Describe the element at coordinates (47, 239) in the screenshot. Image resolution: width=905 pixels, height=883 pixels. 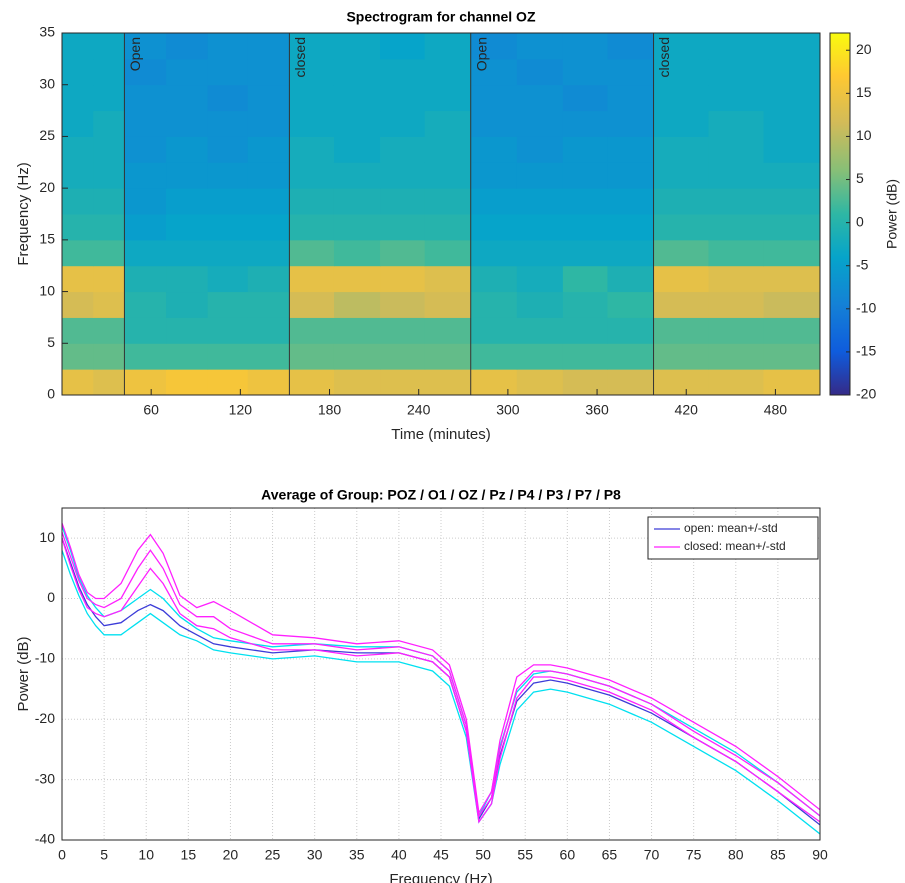
I see `y-tick-label: 15` at that location.